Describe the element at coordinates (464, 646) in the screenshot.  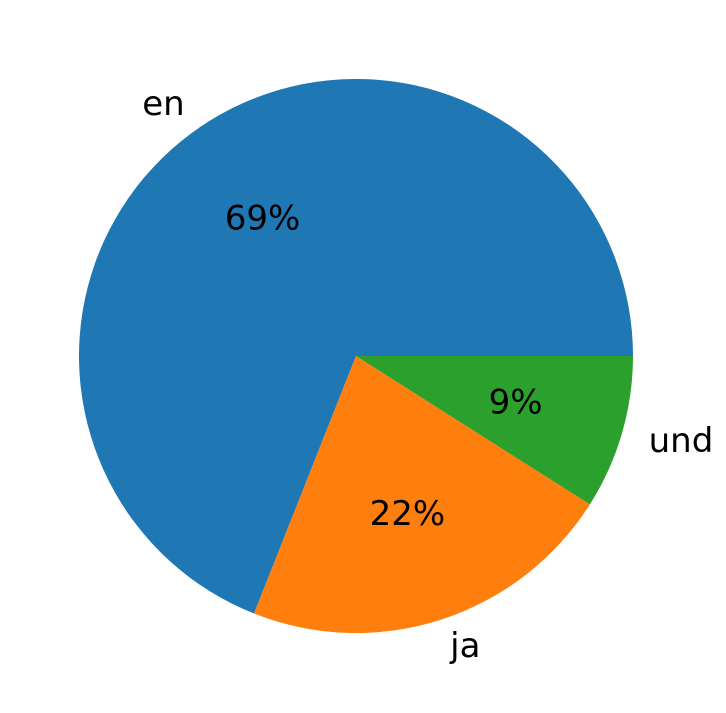
I see `slice-label-ja: ja` at that location.